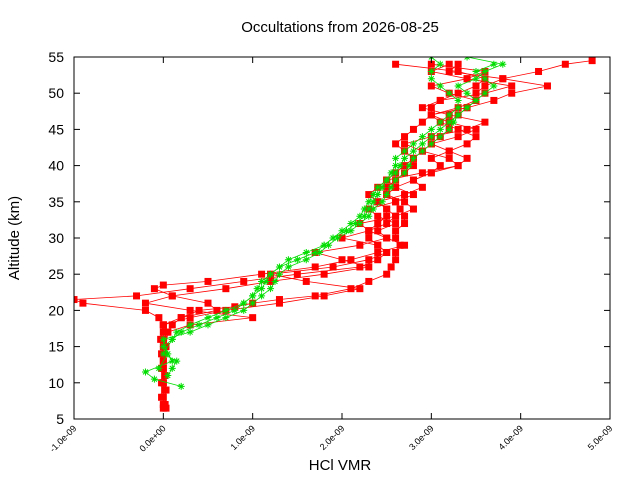 Image resolution: width=640 pixels, height=480 pixels. I want to click on chart-title: Occultations from 2026-08-25, so click(340, 27).